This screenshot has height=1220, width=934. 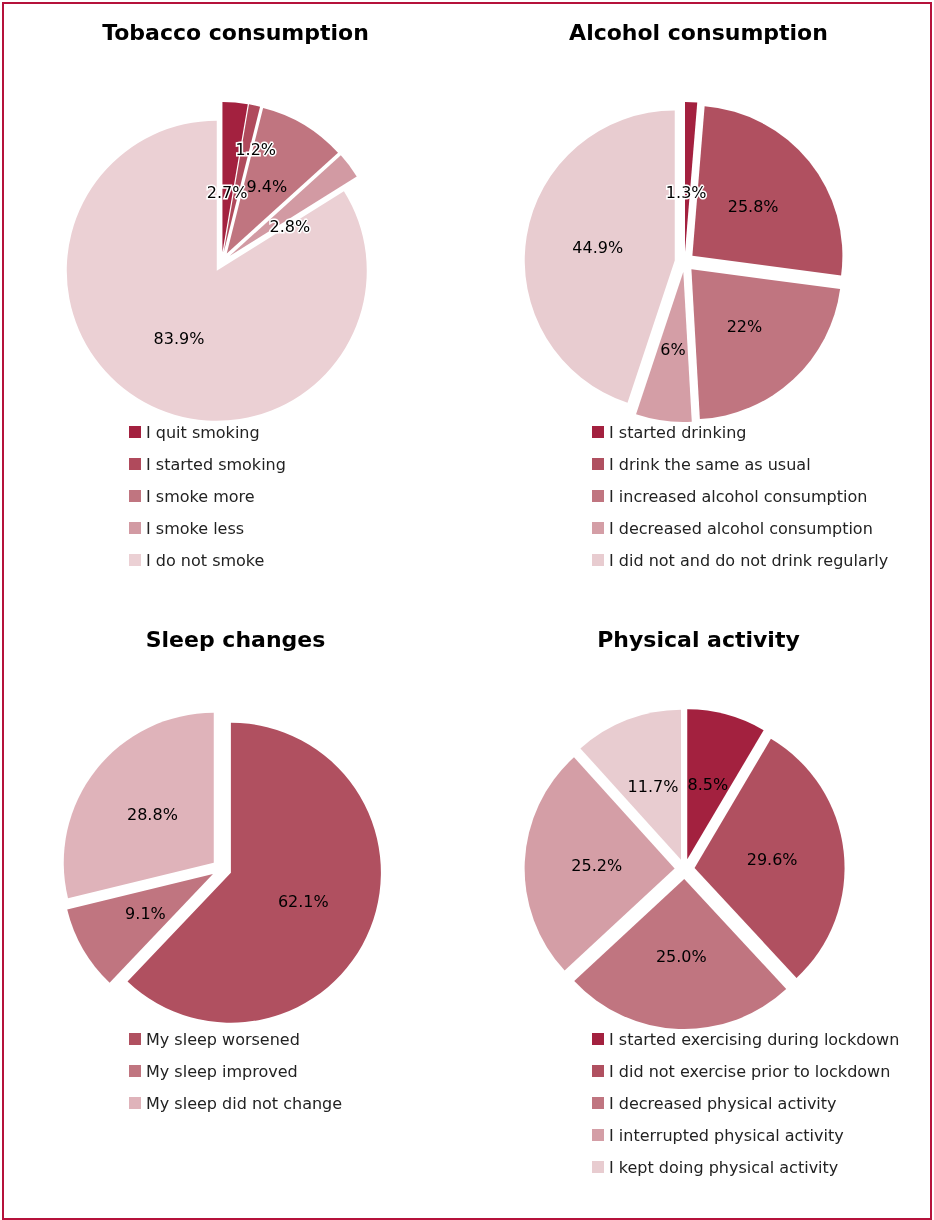 I want to click on data-label: 62.1%, so click(x=303, y=902).